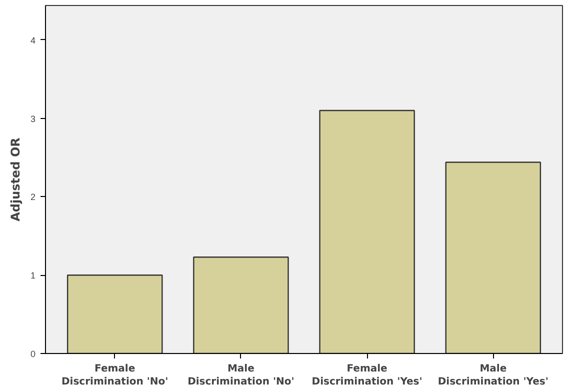  What do you see at coordinates (367, 376) in the screenshot?
I see `x-tick-label: Female Discrimination 'Yes'` at bounding box center [367, 376].